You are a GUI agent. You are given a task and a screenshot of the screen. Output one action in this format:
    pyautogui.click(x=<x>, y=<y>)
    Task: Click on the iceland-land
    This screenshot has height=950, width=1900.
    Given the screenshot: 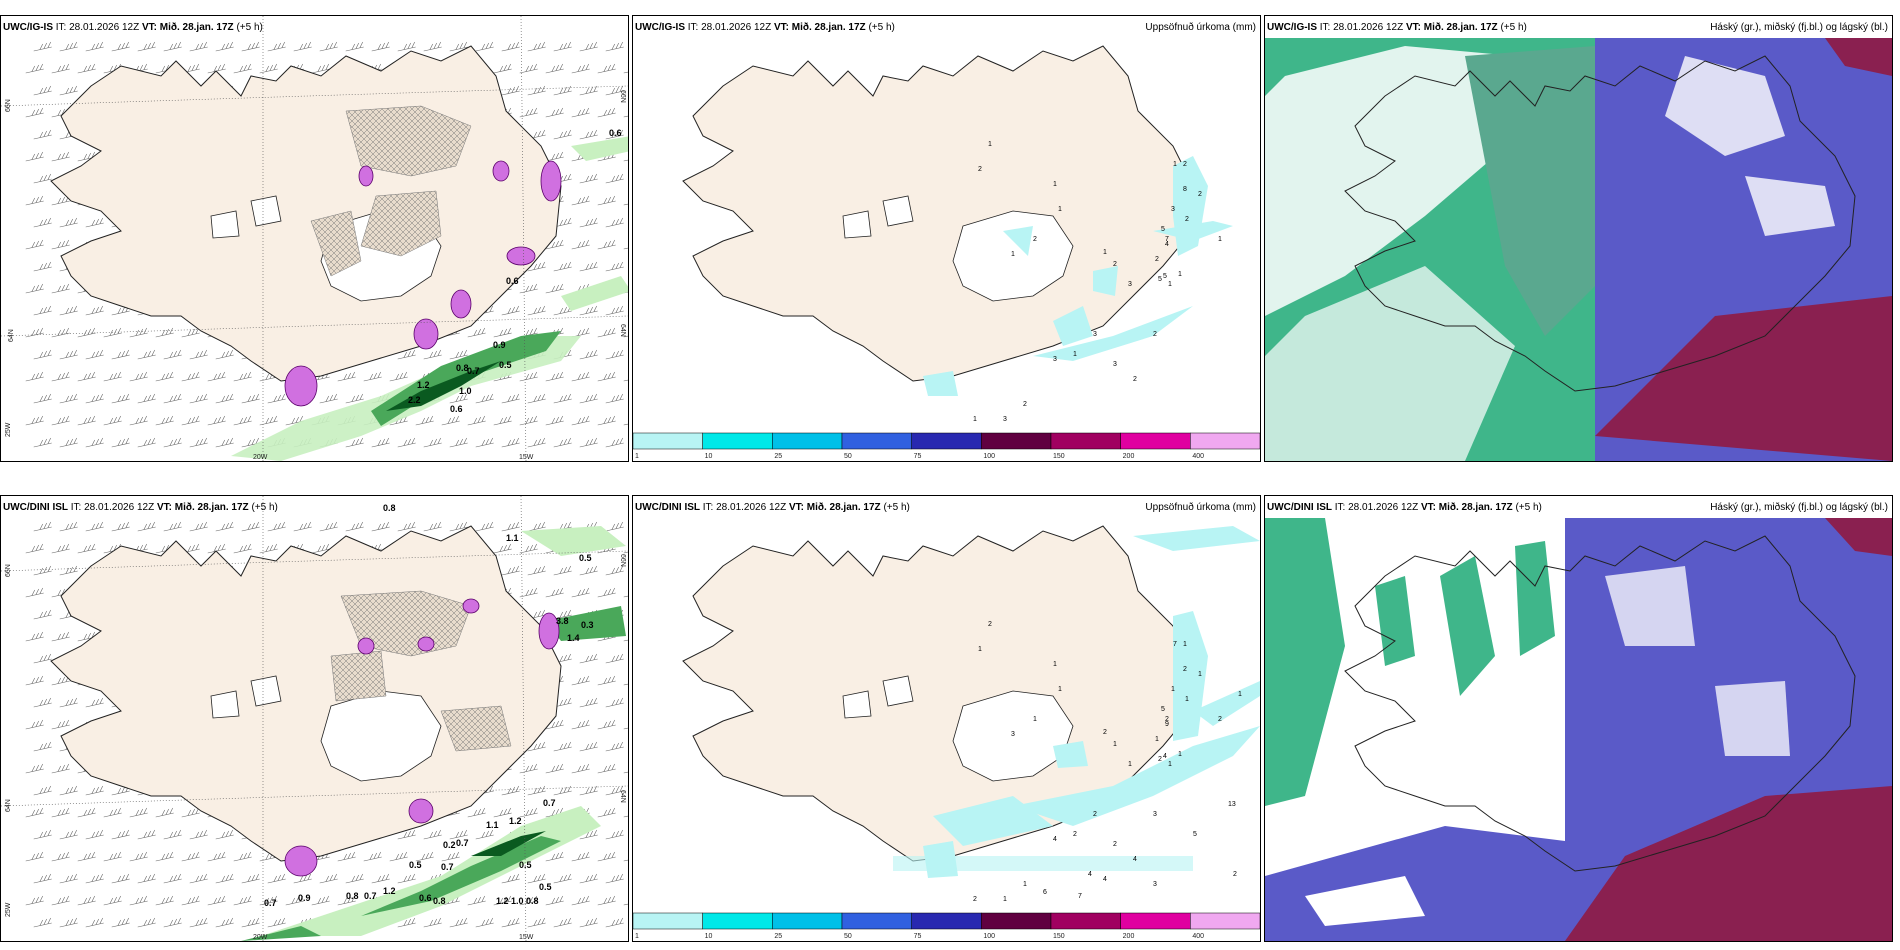 What is the action you would take?
    pyautogui.click(x=306, y=693)
    